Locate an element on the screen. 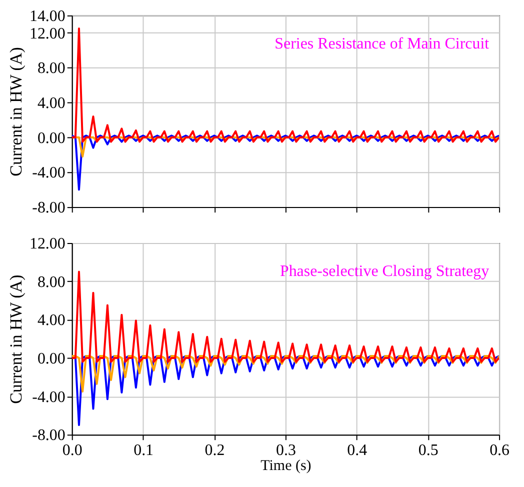  annotation: Series Resistance of Main Circuit is located at coordinates (382, 43).